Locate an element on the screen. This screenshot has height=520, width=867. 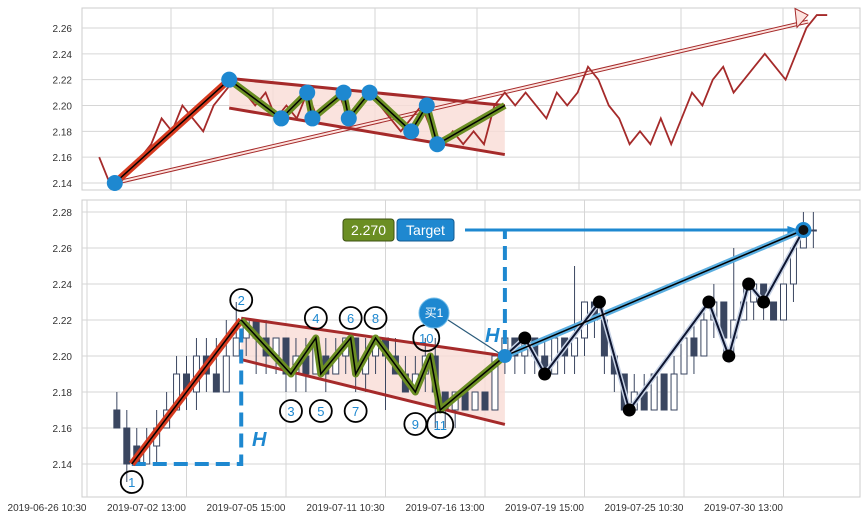
pivot-number-label: 2 is located at coordinates (241, 300).